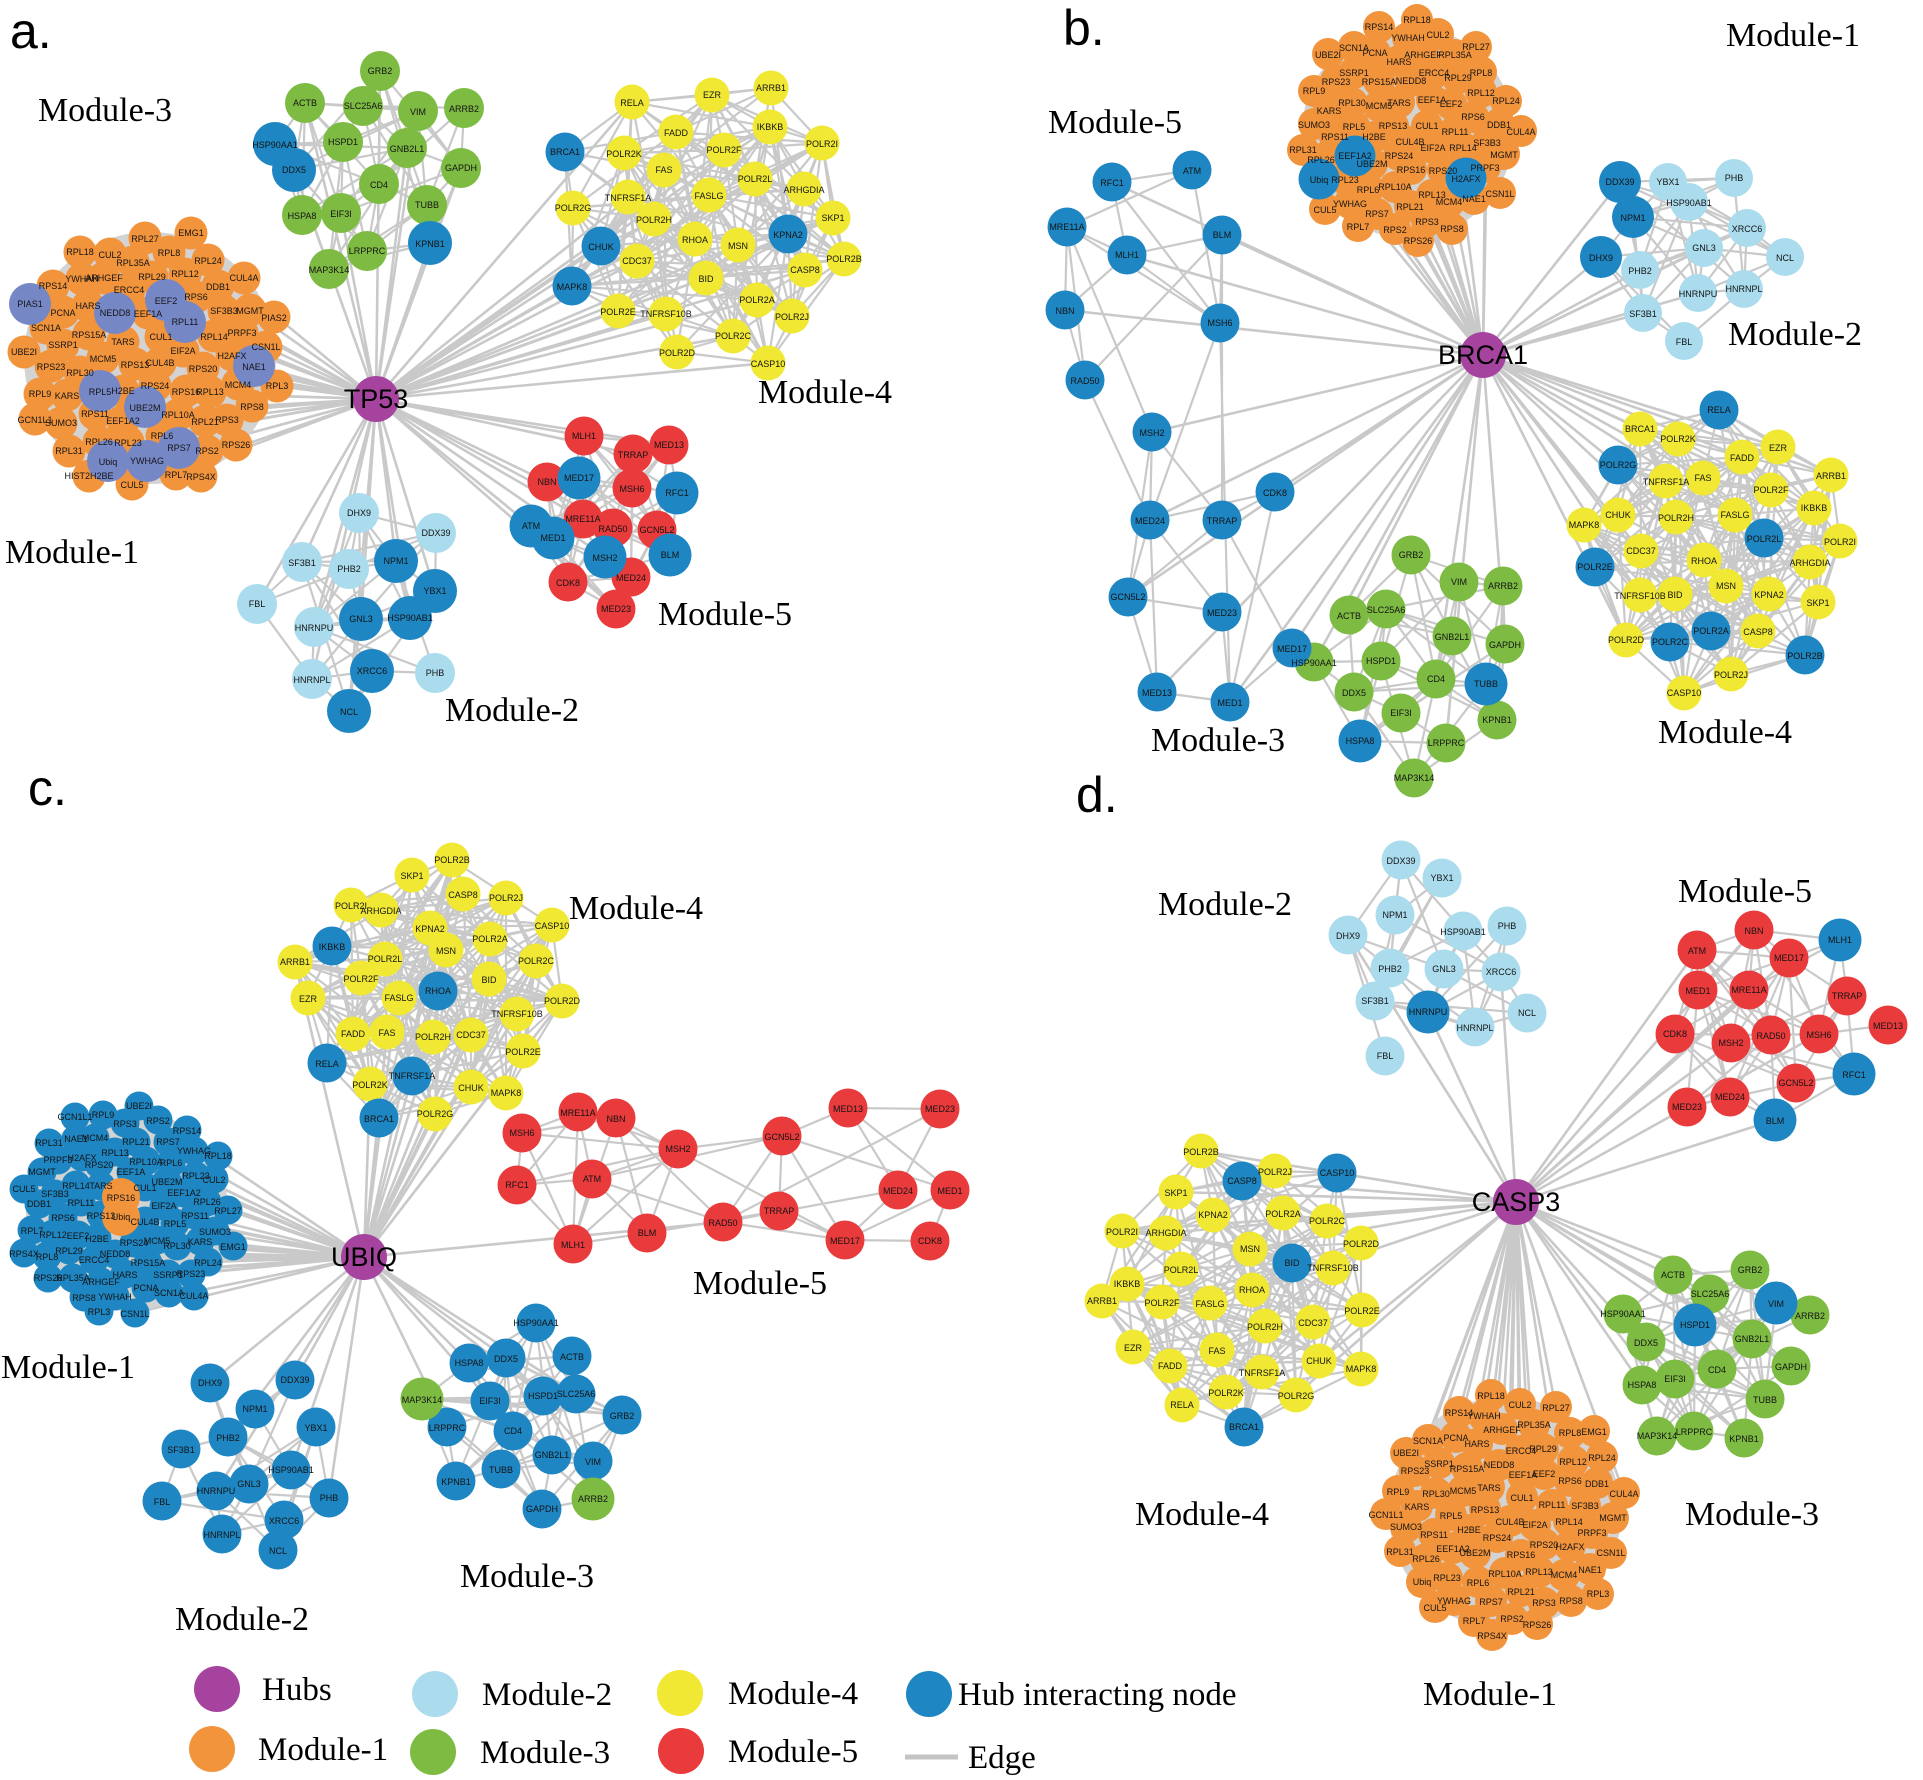 This screenshot has height=1780, width=1923. What do you see at coordinates (517, 1185) in the screenshot?
I see `svg-text: RFC1` at bounding box center [517, 1185].